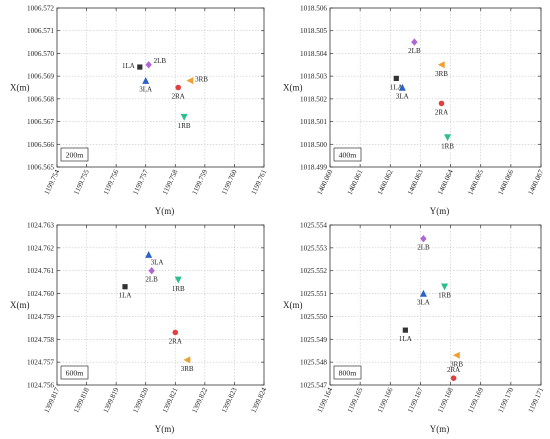  I want to click on point-label: 2LB, so click(423, 248).